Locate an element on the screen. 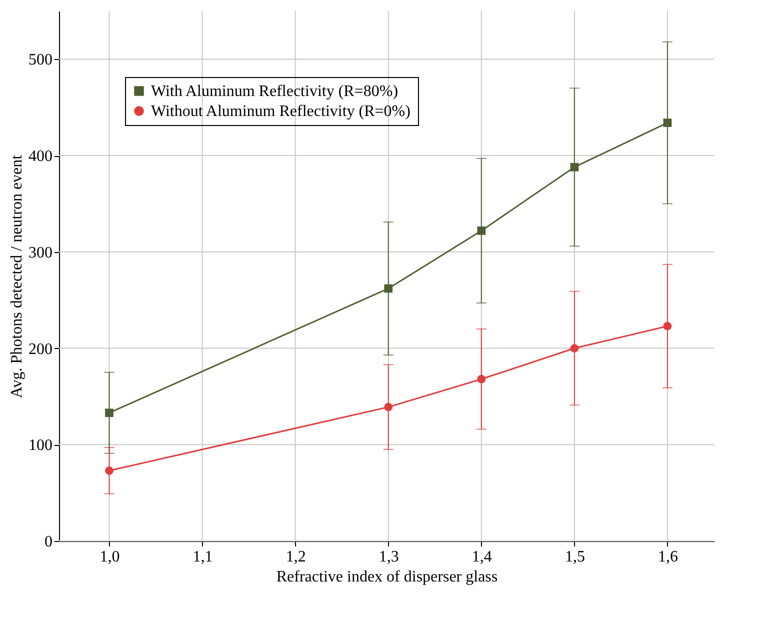 The width and height of the screenshot is (766, 635). y-tick-label: 100 is located at coordinates (40, 445).